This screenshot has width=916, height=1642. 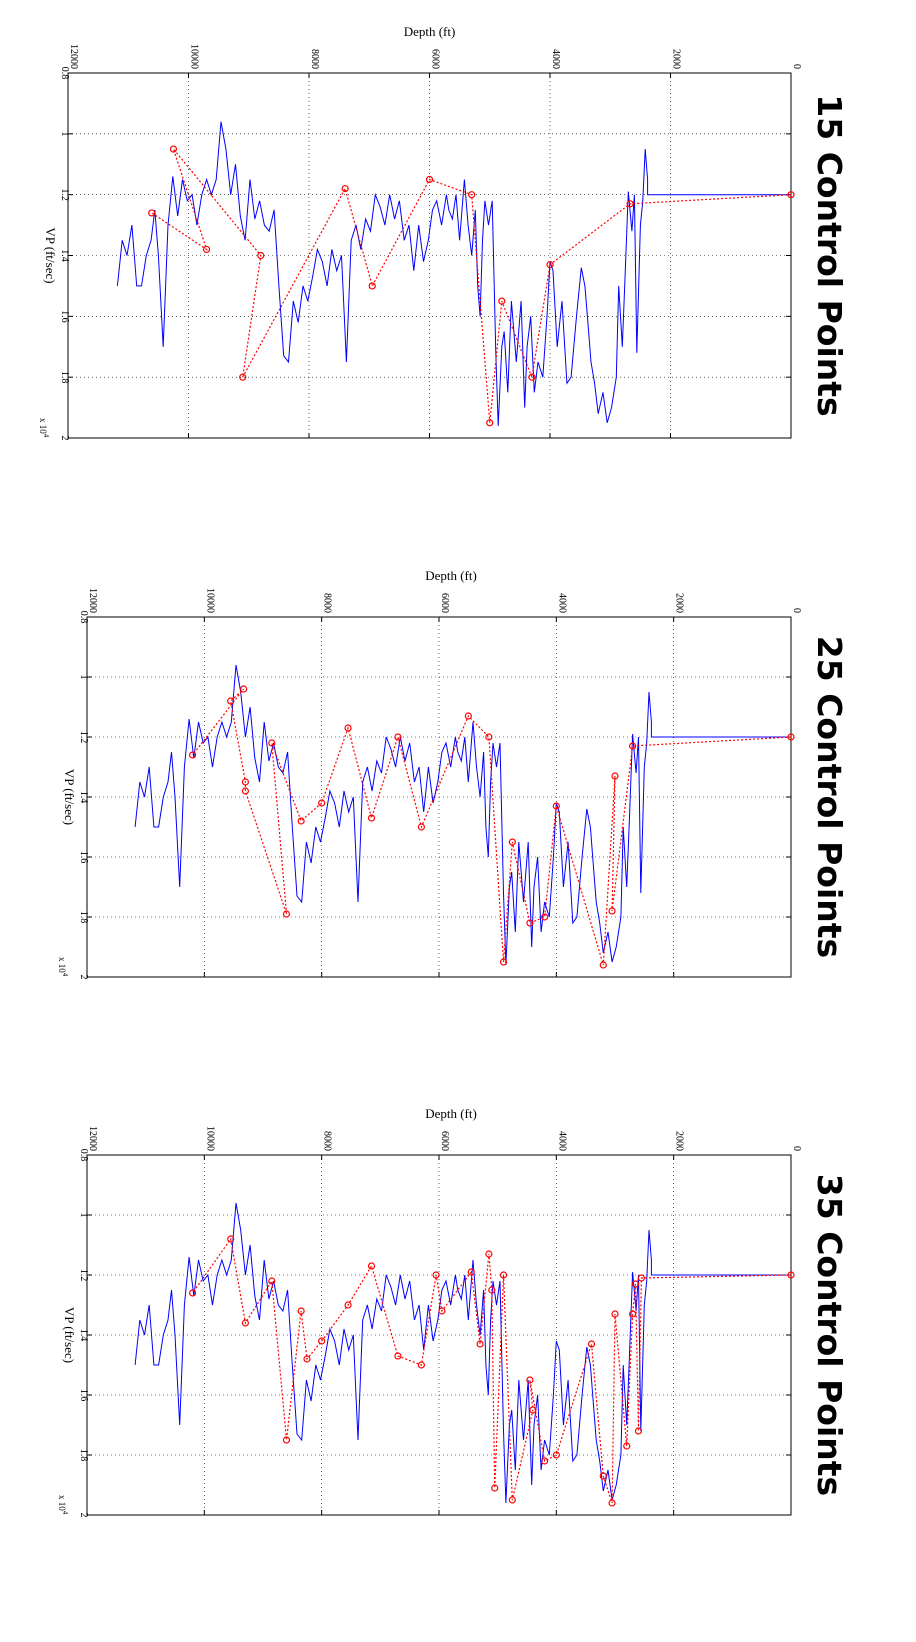 I want to click on x-tick-label: 2000, so click(x=679, y=1141).